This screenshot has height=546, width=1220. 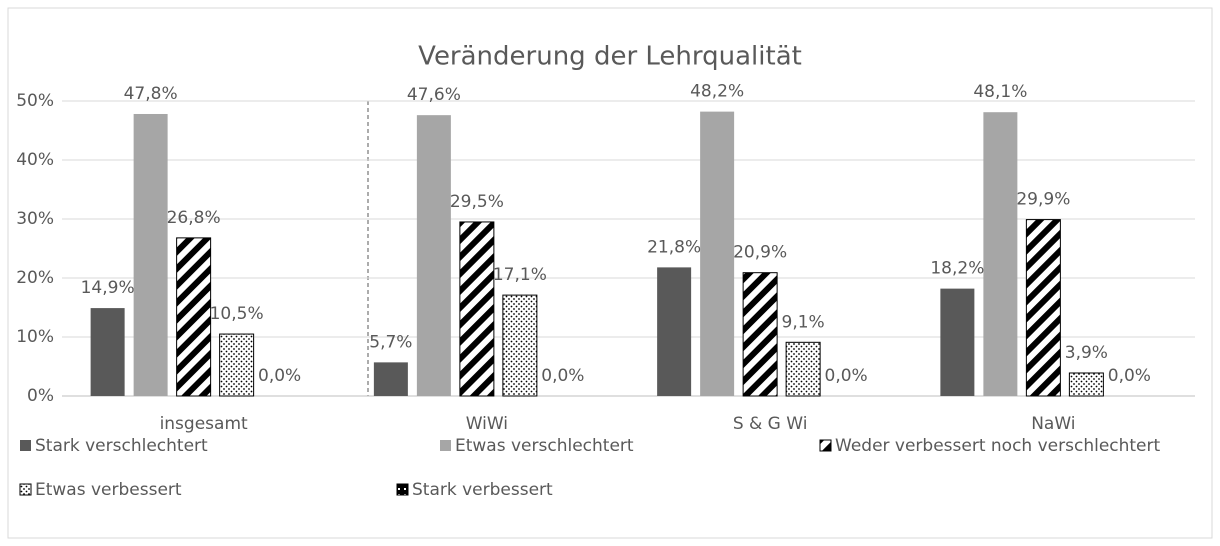 I want to click on x-tick-label: insgesamt, so click(x=204, y=424).